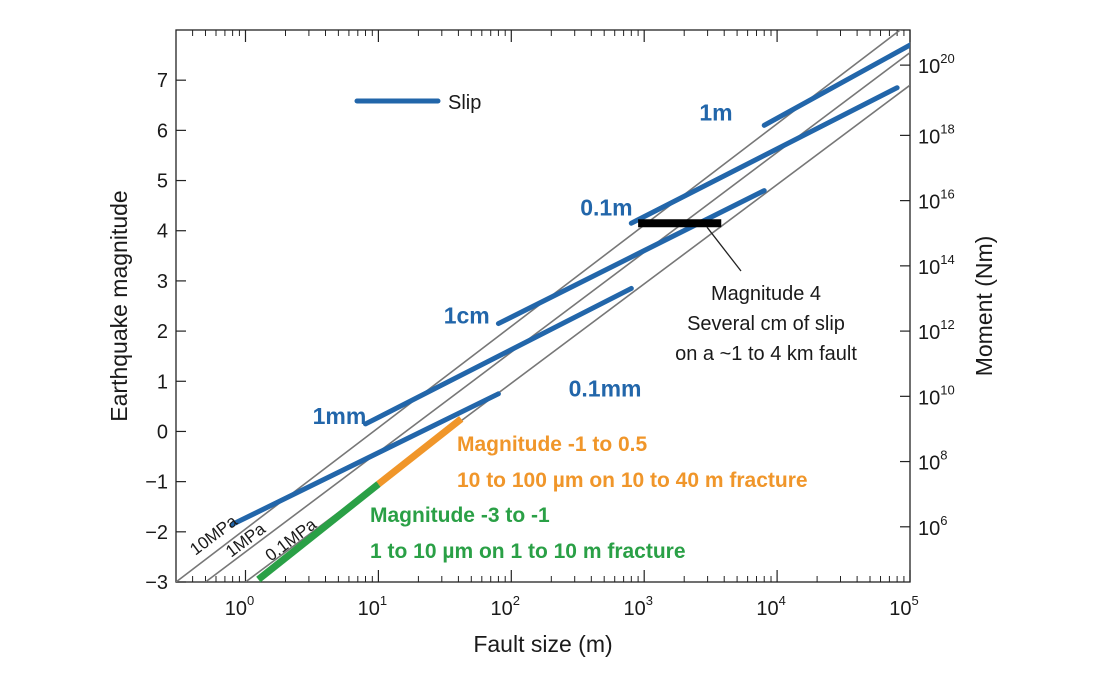 Image resolution: width=1100 pixels, height=680 pixels. What do you see at coordinates (542, 644) in the screenshot?
I see `x-axis-title: Fault size (m)` at bounding box center [542, 644].